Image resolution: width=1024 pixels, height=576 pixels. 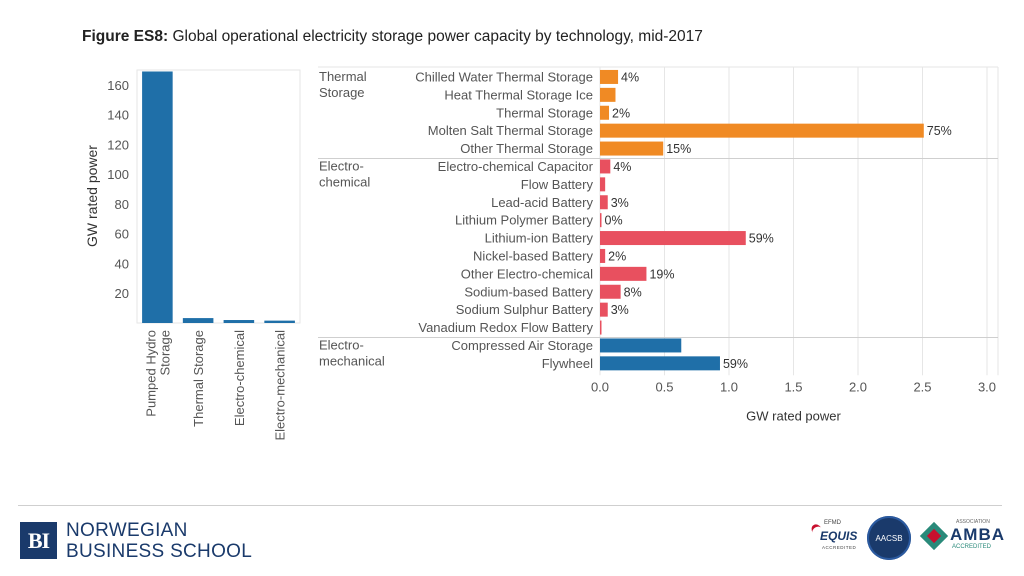 What do you see at coordinates (729, 386) in the screenshot?
I see `right-x-tick-label: 1.0` at bounding box center [729, 386].